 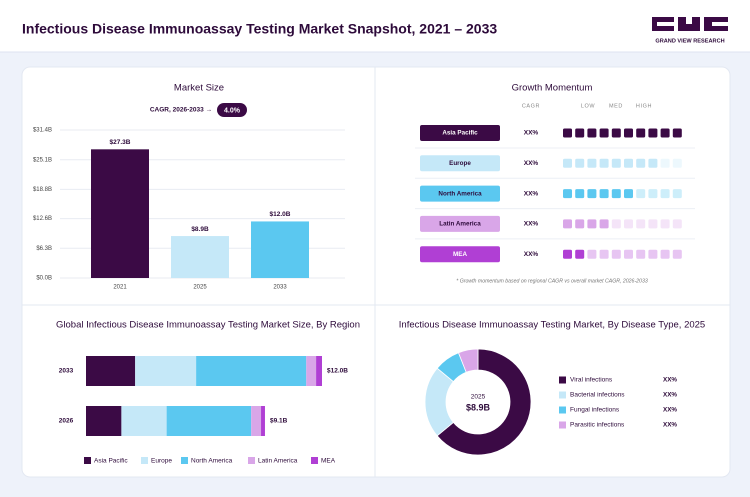 I want to click on legend-label: Parasitic infections, so click(x=597, y=425).